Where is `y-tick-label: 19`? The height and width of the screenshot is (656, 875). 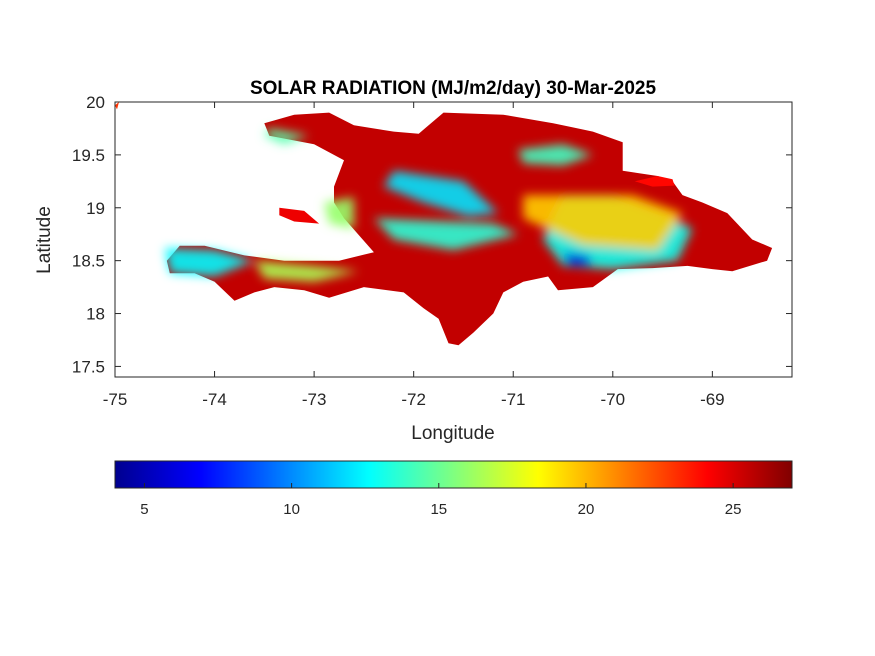
y-tick-label: 19 is located at coordinates (95, 208).